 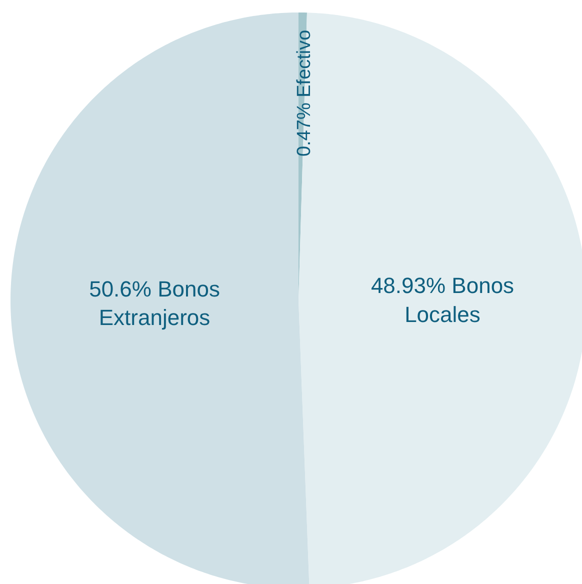 What do you see at coordinates (154, 303) in the screenshot?
I see `slice-label: 50.6% Bonos Extranjeros` at bounding box center [154, 303].